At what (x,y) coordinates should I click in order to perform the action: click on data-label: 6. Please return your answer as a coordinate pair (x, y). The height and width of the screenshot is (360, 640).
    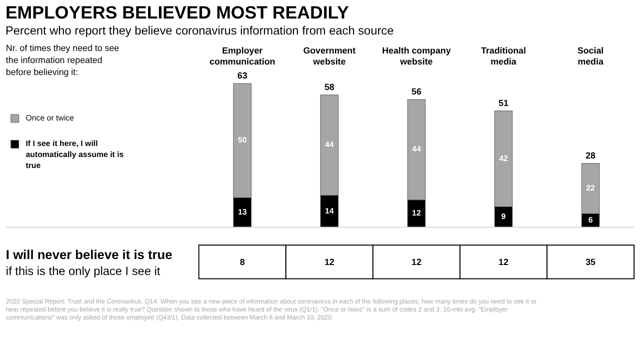
    Looking at the image, I should click on (591, 219).